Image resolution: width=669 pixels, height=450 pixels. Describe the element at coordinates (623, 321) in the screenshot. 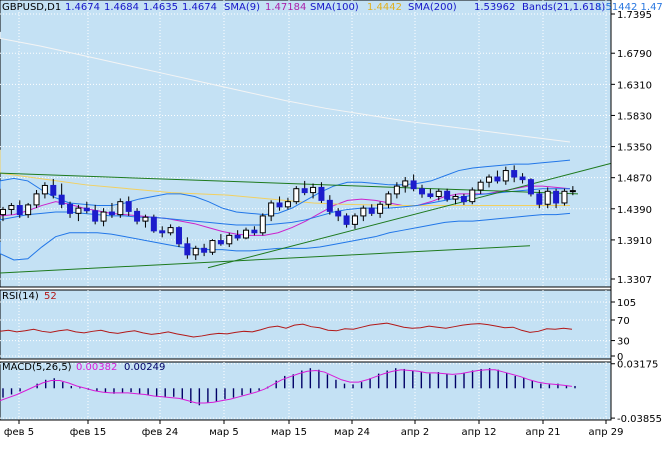

I see `rsi-tick-label: 70` at that location.